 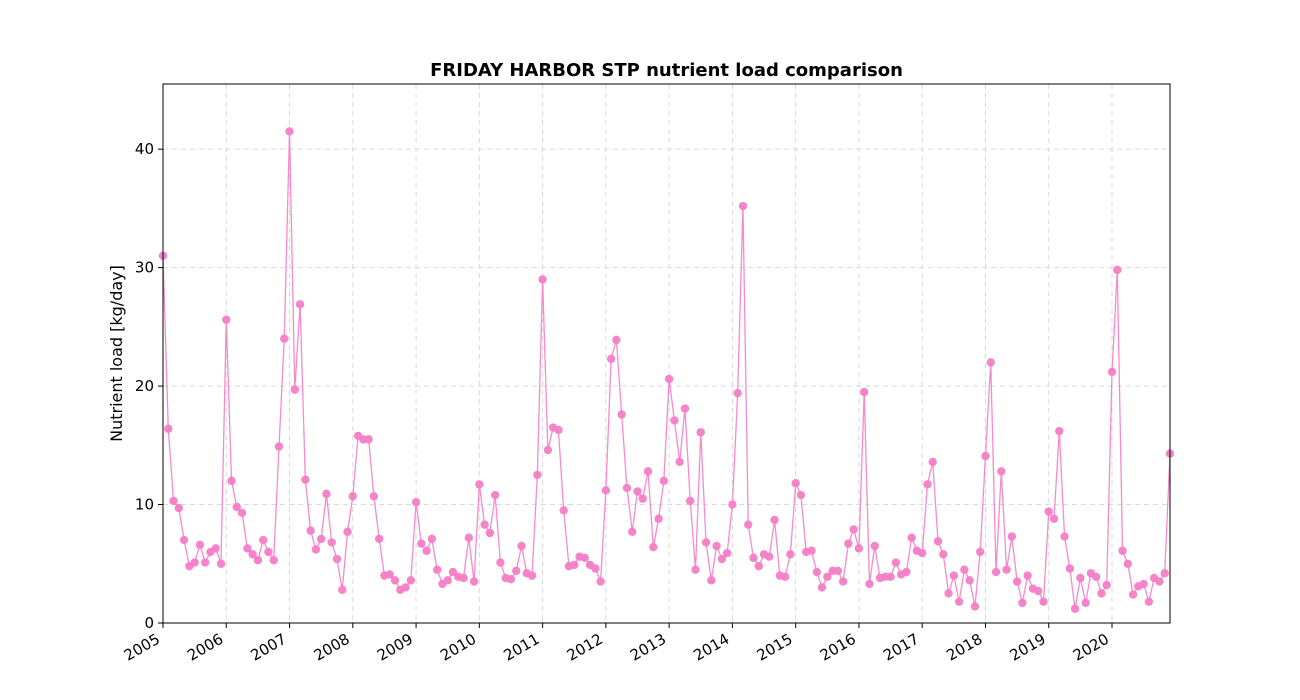 What do you see at coordinates (144, 386) in the screenshot?
I see `y-tick-label: 20` at bounding box center [144, 386].